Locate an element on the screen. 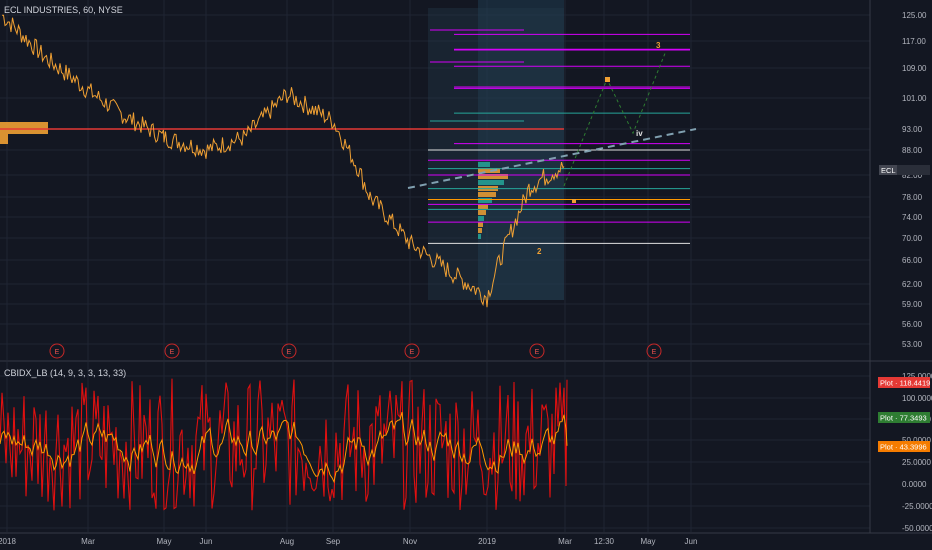 This screenshot has width=932, height=550. price-tick-label: 70.00 is located at coordinates (912, 238).